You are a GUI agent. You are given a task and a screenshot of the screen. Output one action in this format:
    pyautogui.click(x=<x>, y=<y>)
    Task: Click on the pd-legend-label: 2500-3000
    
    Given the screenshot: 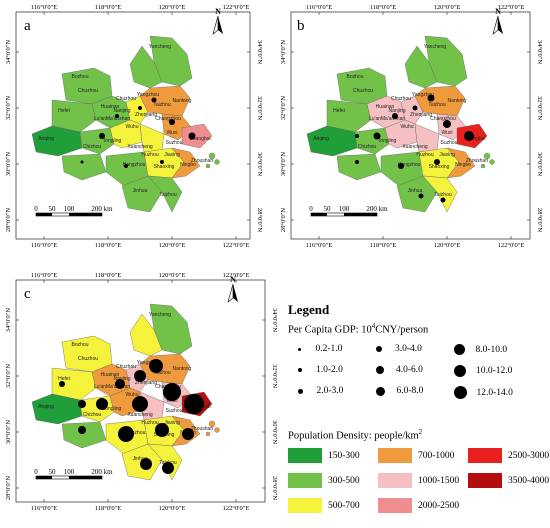 What is the action you would take?
    pyautogui.click(x=529, y=455)
    